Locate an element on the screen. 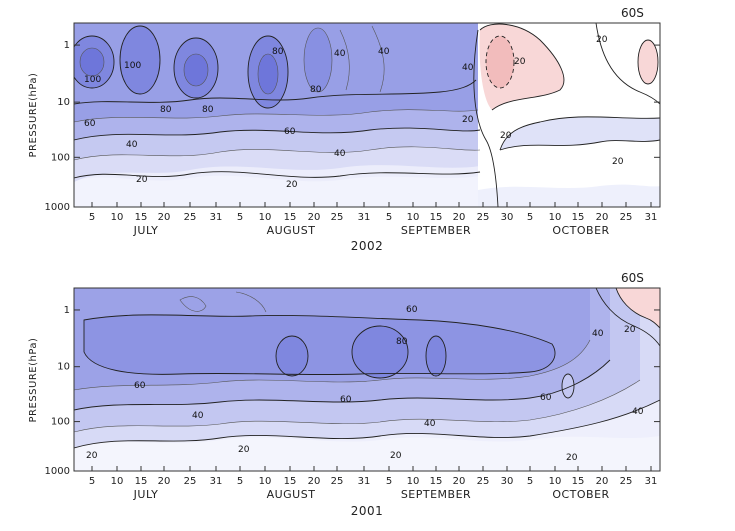  y-axis-title: PRESSURE(hPa) is located at coordinates (33, 115).